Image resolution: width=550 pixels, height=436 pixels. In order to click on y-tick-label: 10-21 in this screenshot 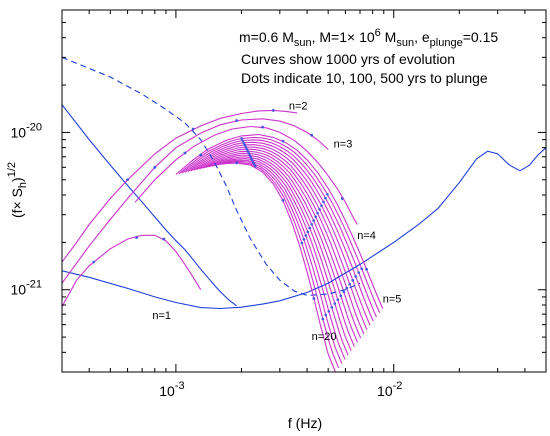, I will do `click(26, 288)`.